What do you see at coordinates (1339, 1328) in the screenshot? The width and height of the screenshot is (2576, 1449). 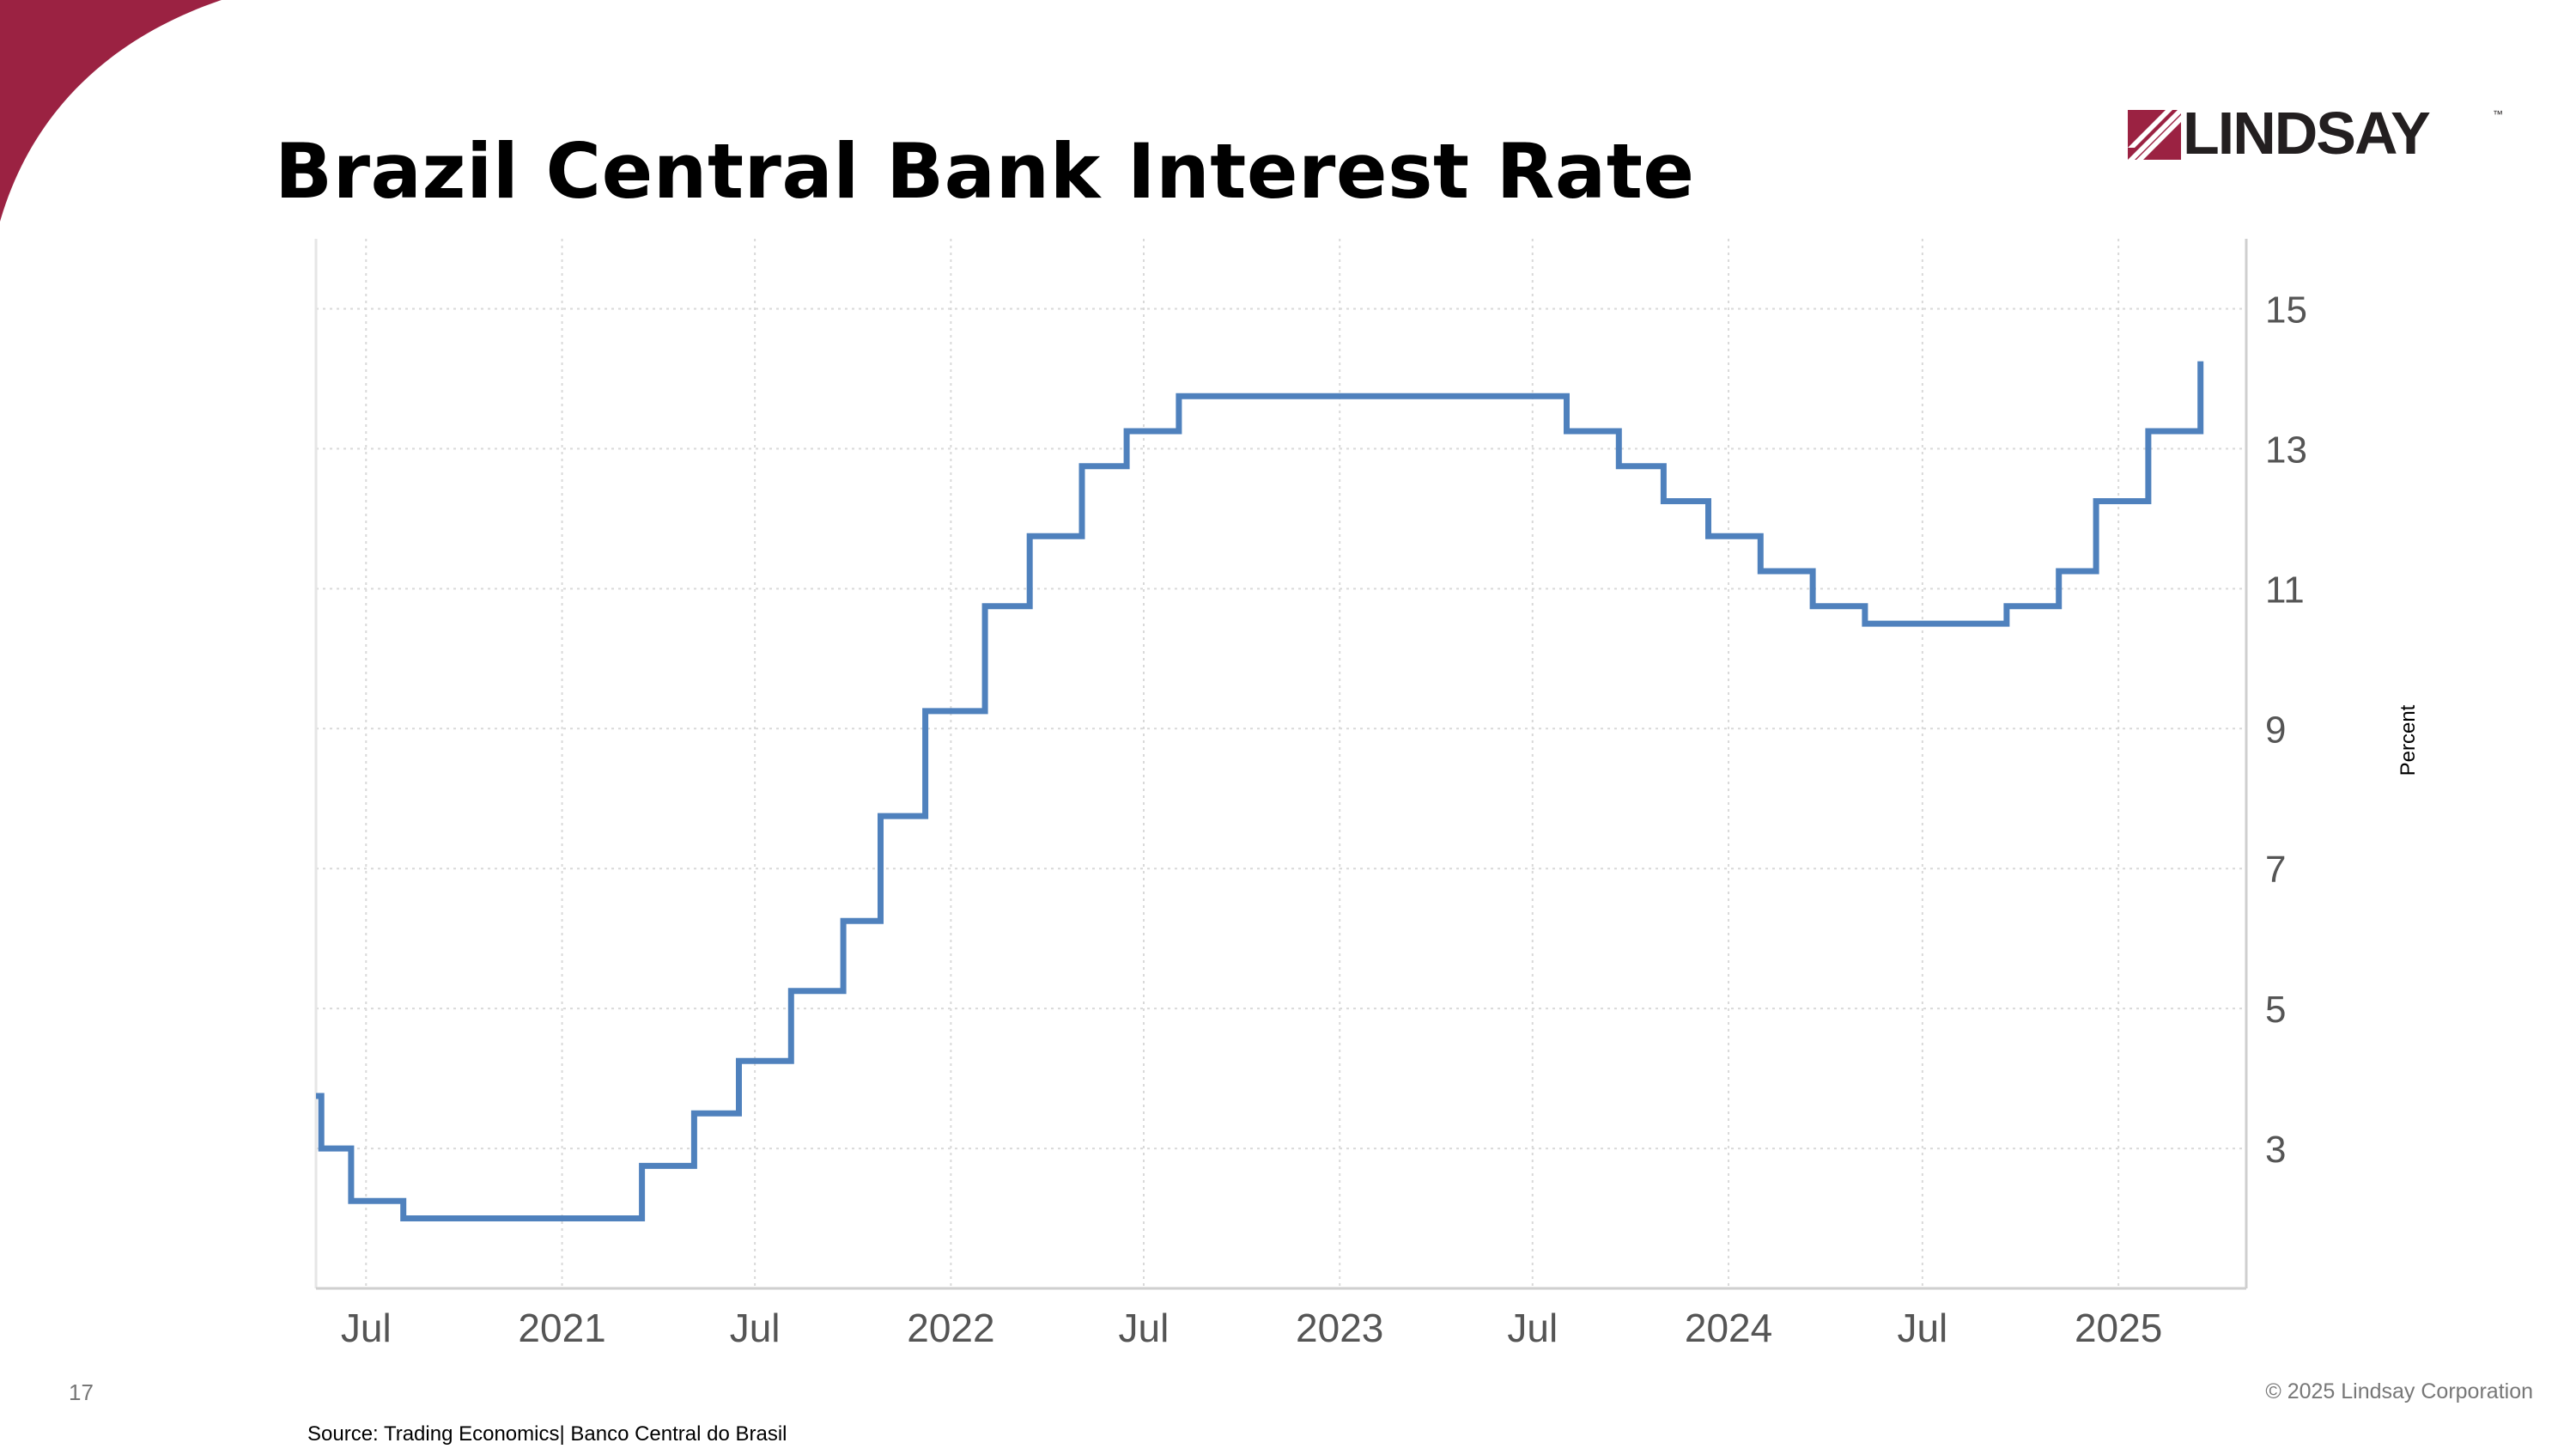 I see `x-tick-label: 2023` at bounding box center [1339, 1328].